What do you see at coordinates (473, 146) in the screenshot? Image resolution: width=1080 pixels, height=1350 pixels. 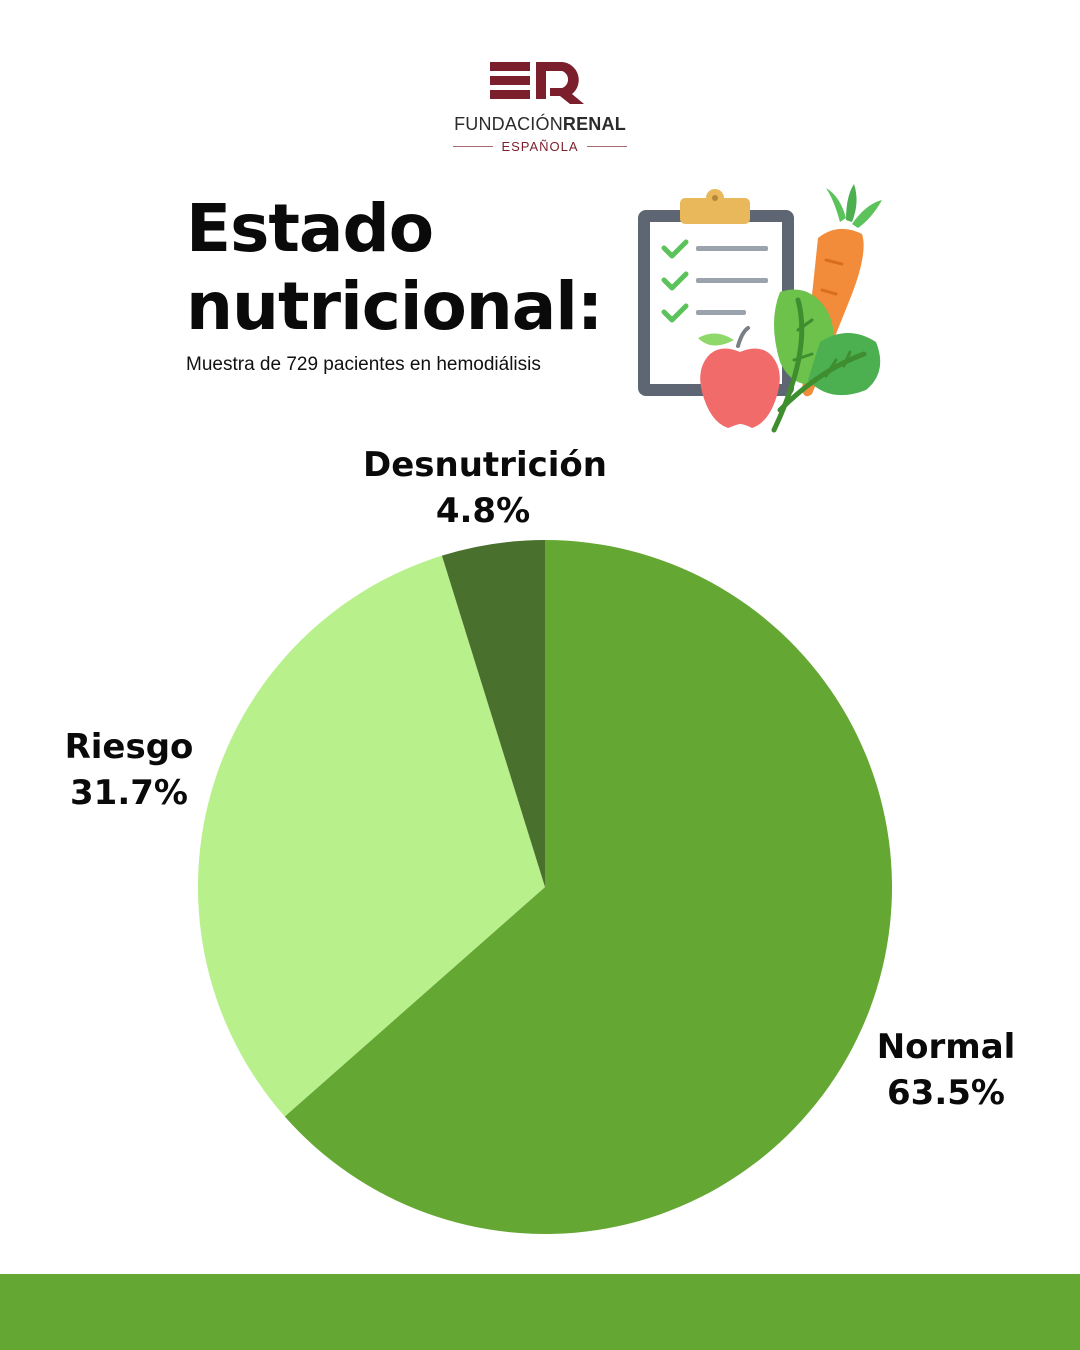 I see `logo-rule-left` at bounding box center [473, 146].